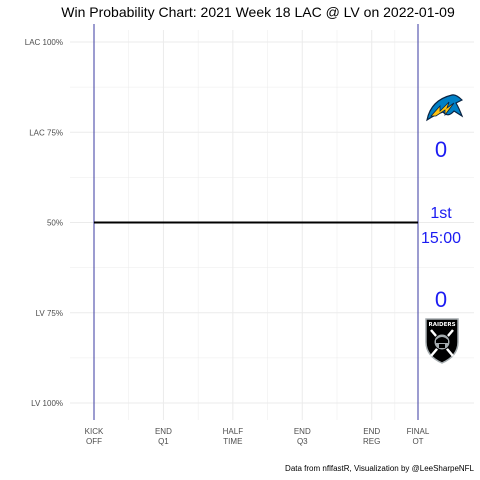 The width and height of the screenshot is (480, 480). Describe the element at coordinates (55, 223) in the screenshot. I see `y-tick-label-2: 50%` at that location.